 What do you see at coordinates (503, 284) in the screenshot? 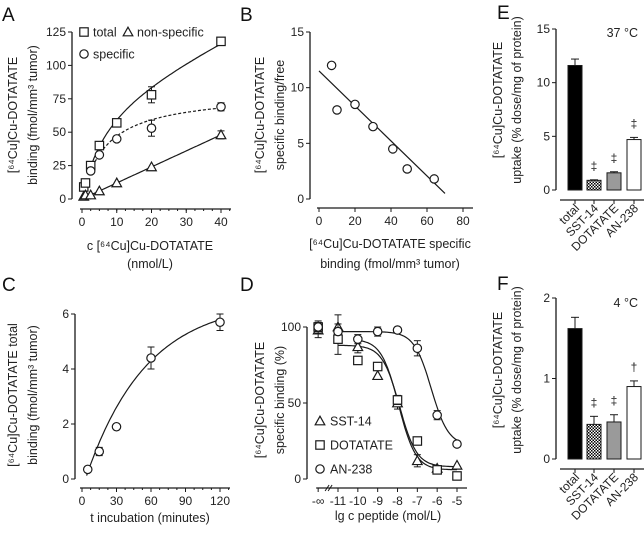
I see `panel-letter: F` at bounding box center [503, 284].